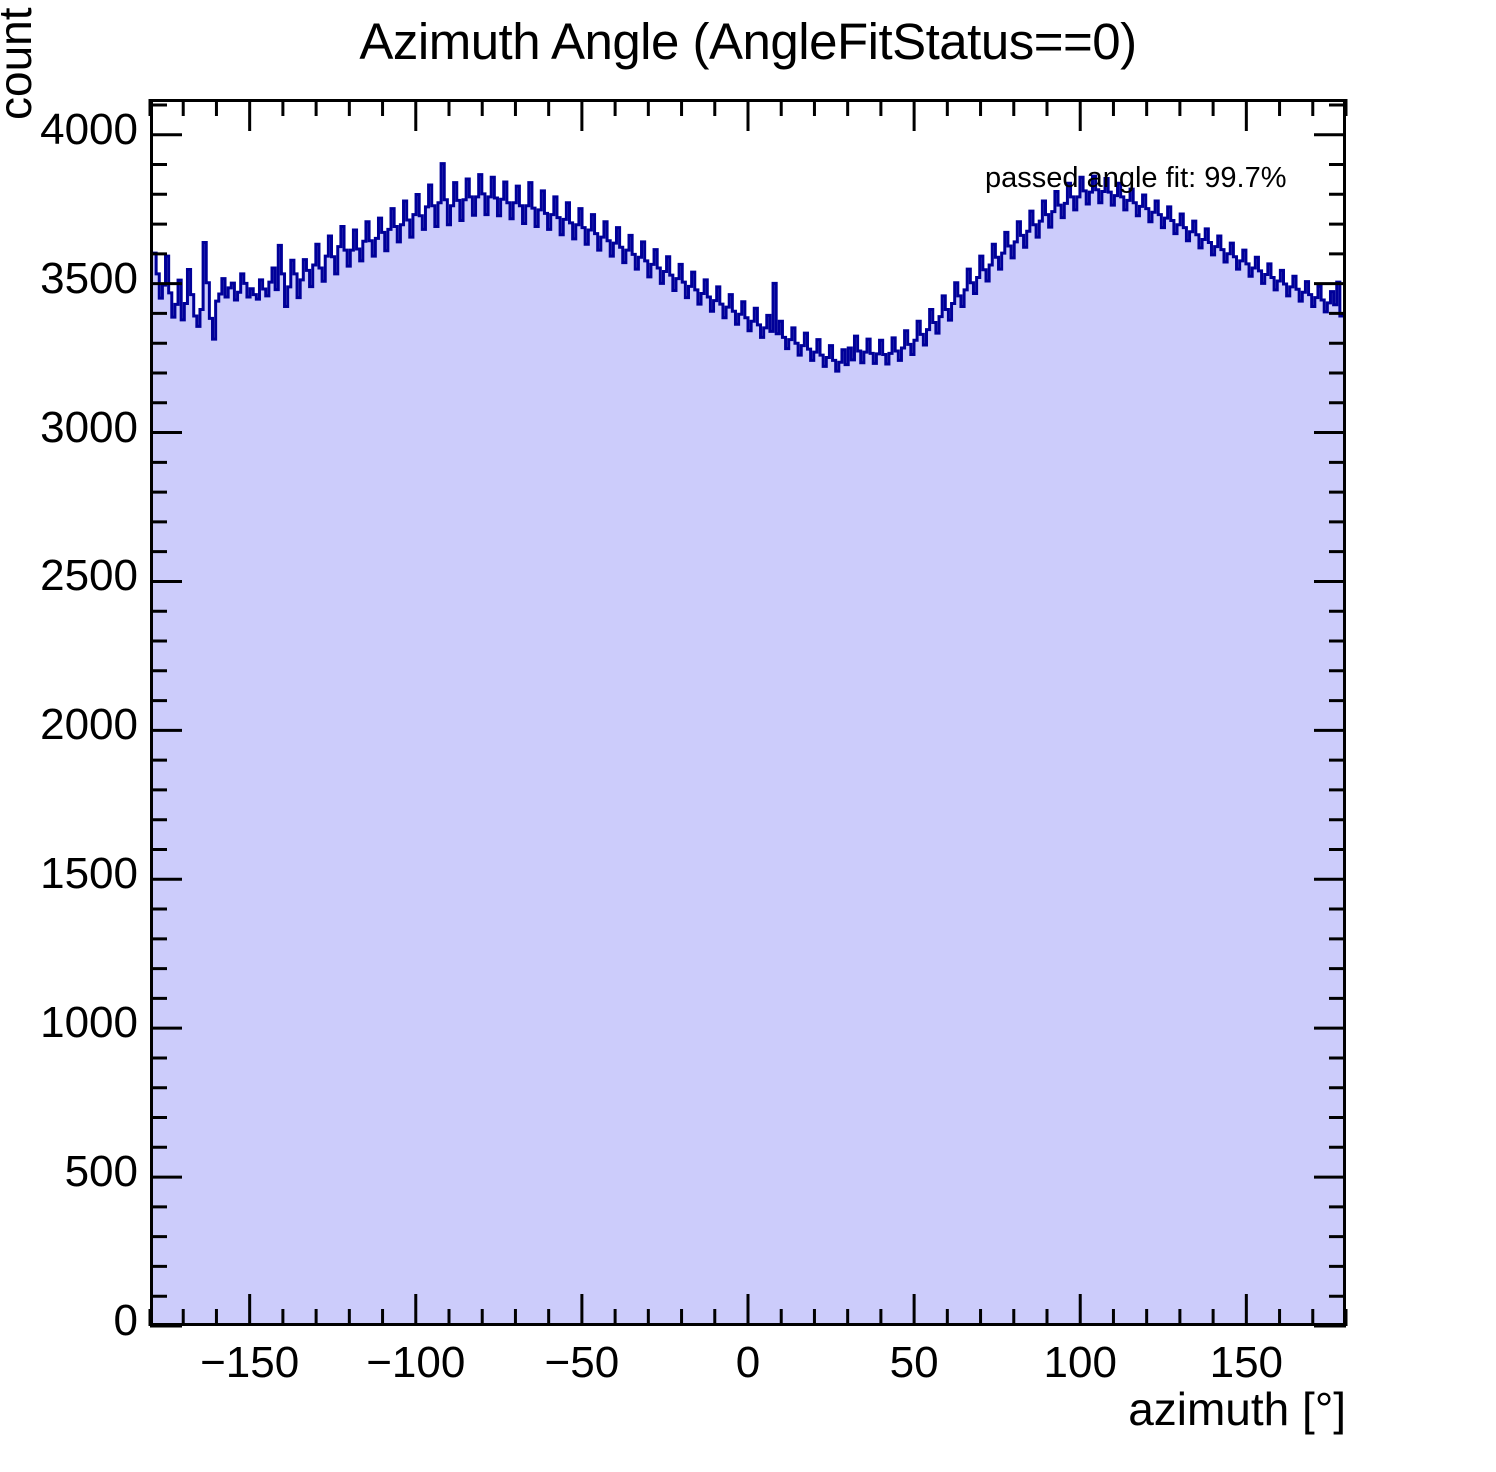 The height and width of the screenshot is (1472, 1496). I want to click on y-axis-title: count, so click(20, 63).